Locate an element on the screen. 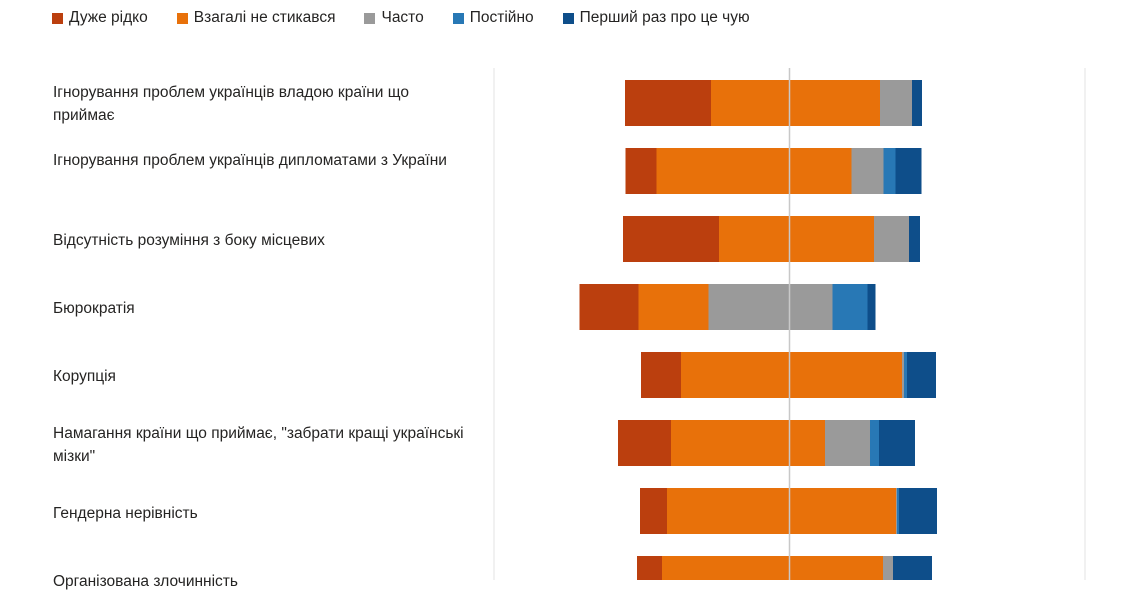  category-label: Бюрократія is located at coordinates (94, 308).